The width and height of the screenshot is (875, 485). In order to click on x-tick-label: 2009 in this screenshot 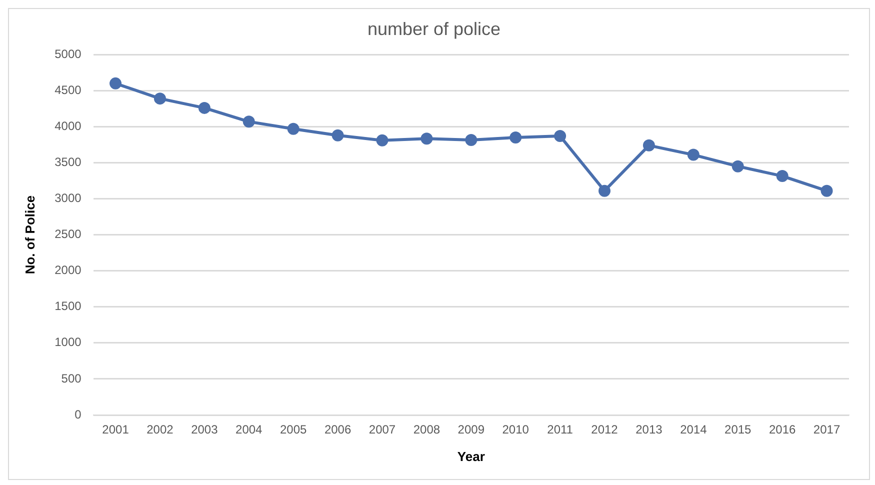, I will do `click(471, 429)`.